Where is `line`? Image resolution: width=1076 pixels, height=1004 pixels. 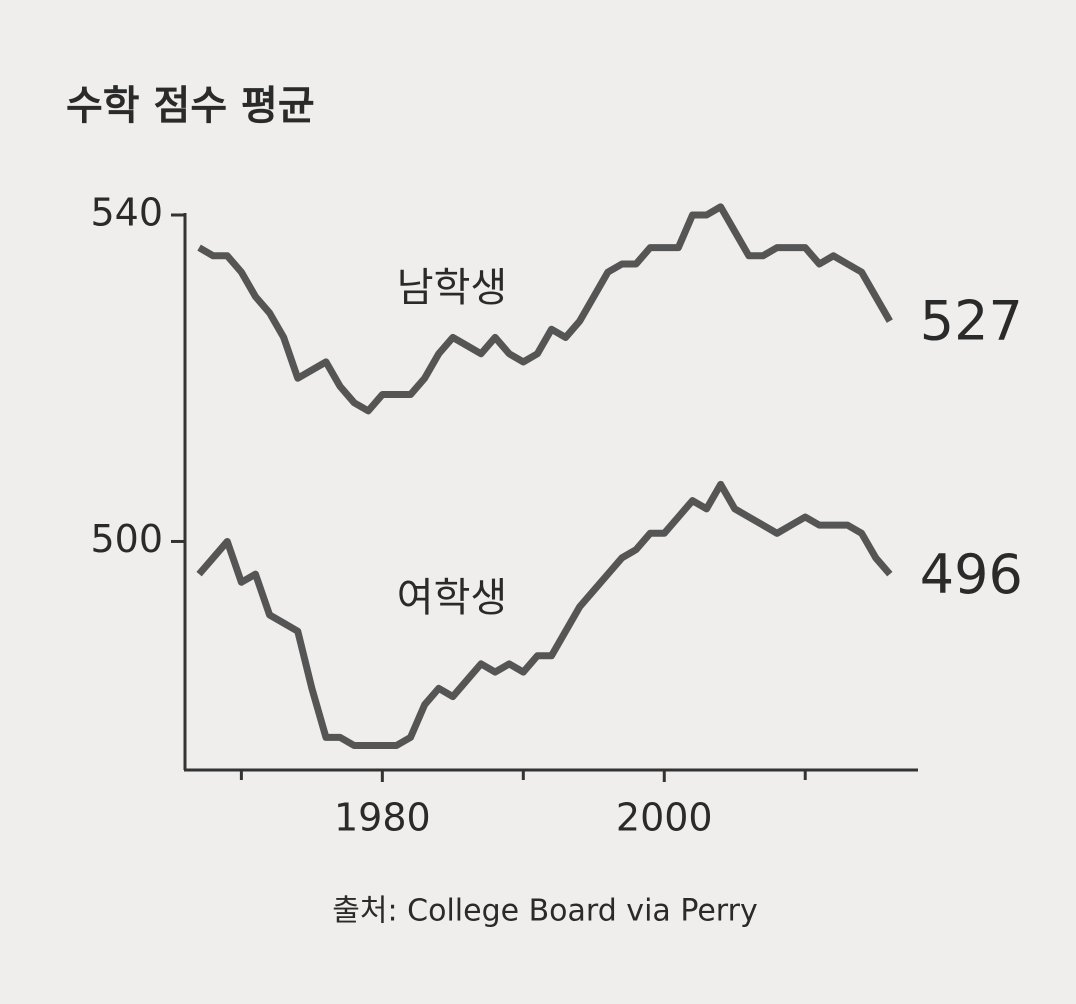
line is located at coordinates (545, 309).